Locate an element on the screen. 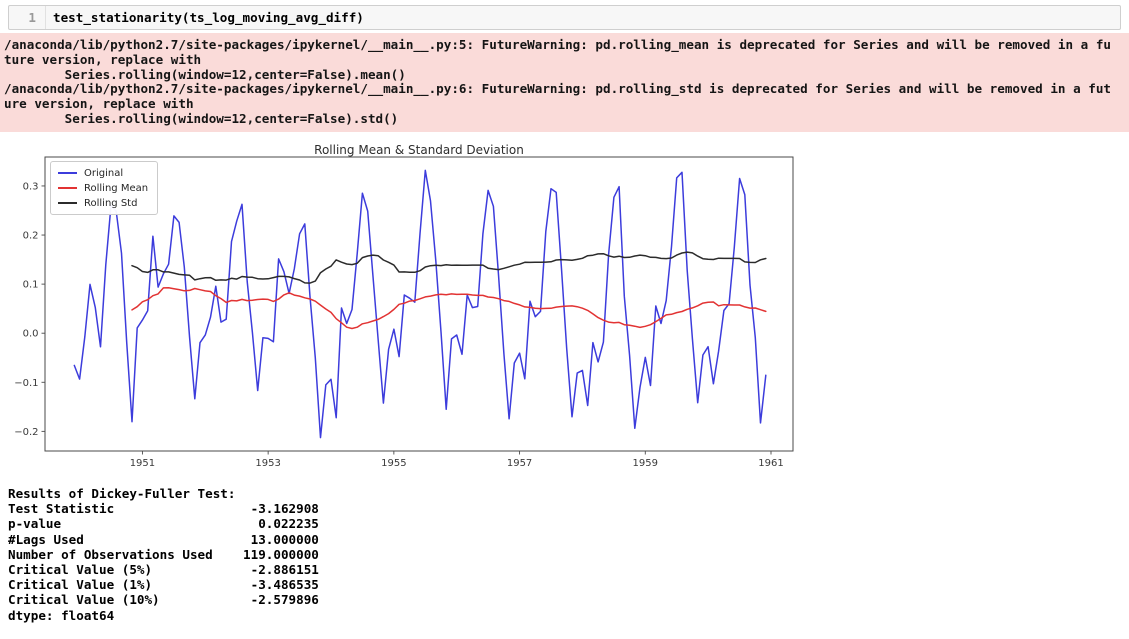  y-axis-tick-label: 0.1 is located at coordinates (31, 285).